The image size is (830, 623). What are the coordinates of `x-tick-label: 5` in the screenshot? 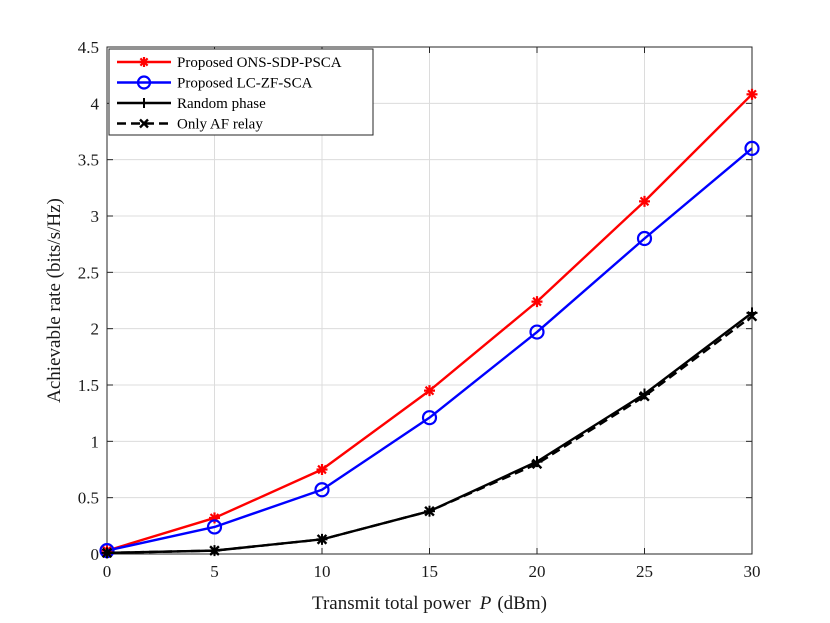 It's located at (214, 571).